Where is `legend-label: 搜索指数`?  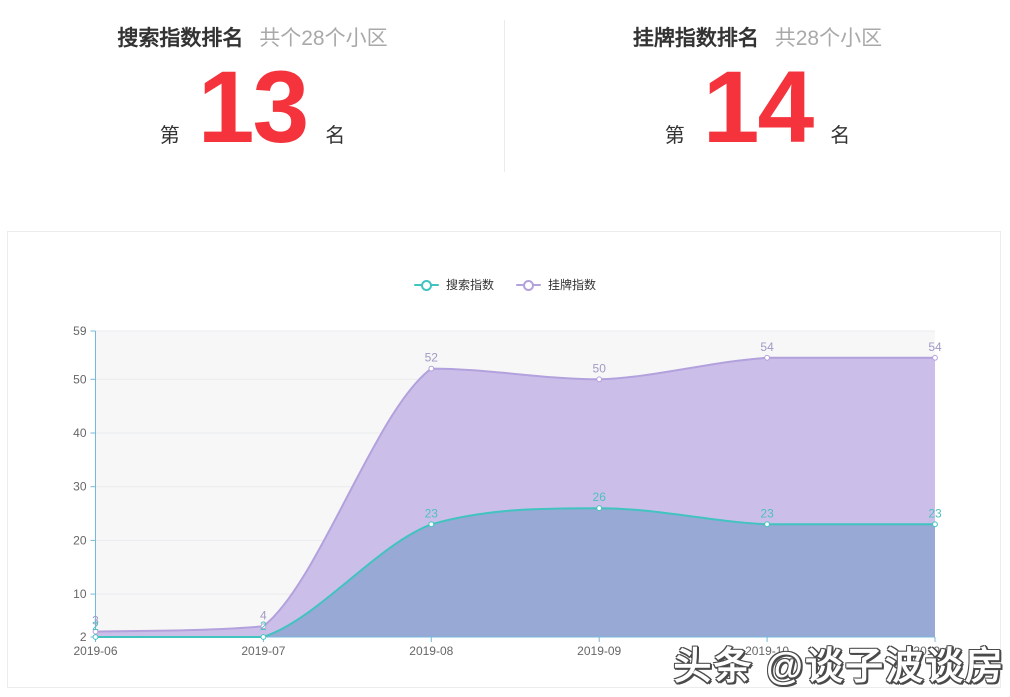 legend-label: 搜索指数 is located at coordinates (469, 285).